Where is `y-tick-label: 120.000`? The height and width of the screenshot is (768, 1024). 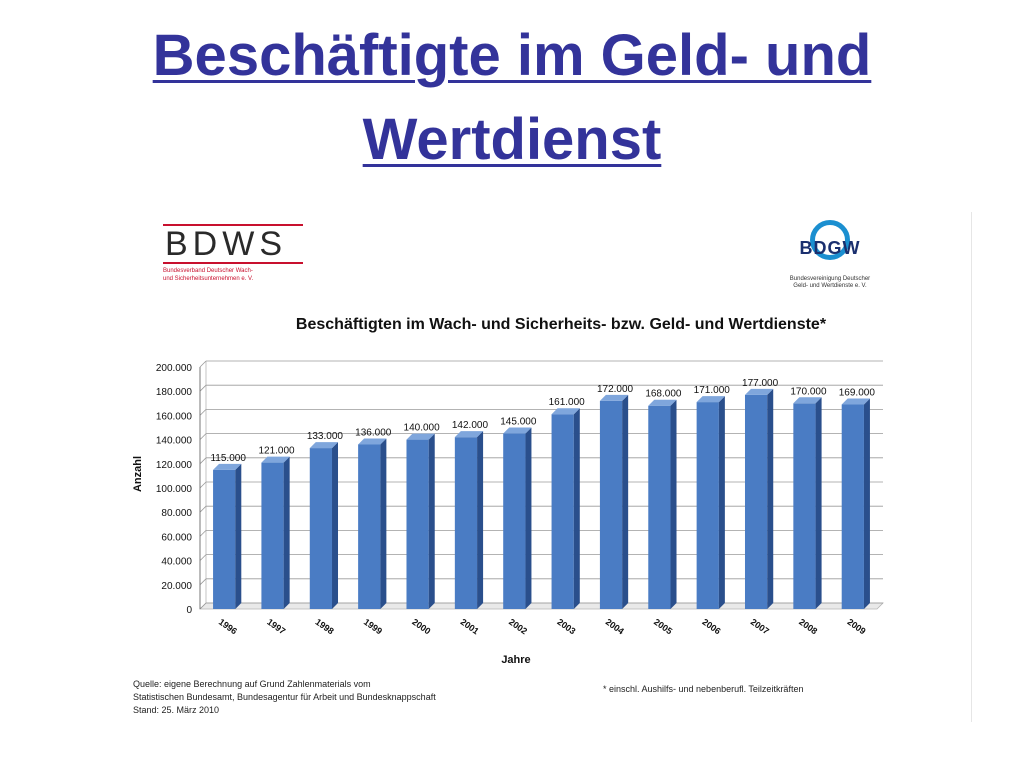
y-tick-label: 120.000 is located at coordinates (174, 465).